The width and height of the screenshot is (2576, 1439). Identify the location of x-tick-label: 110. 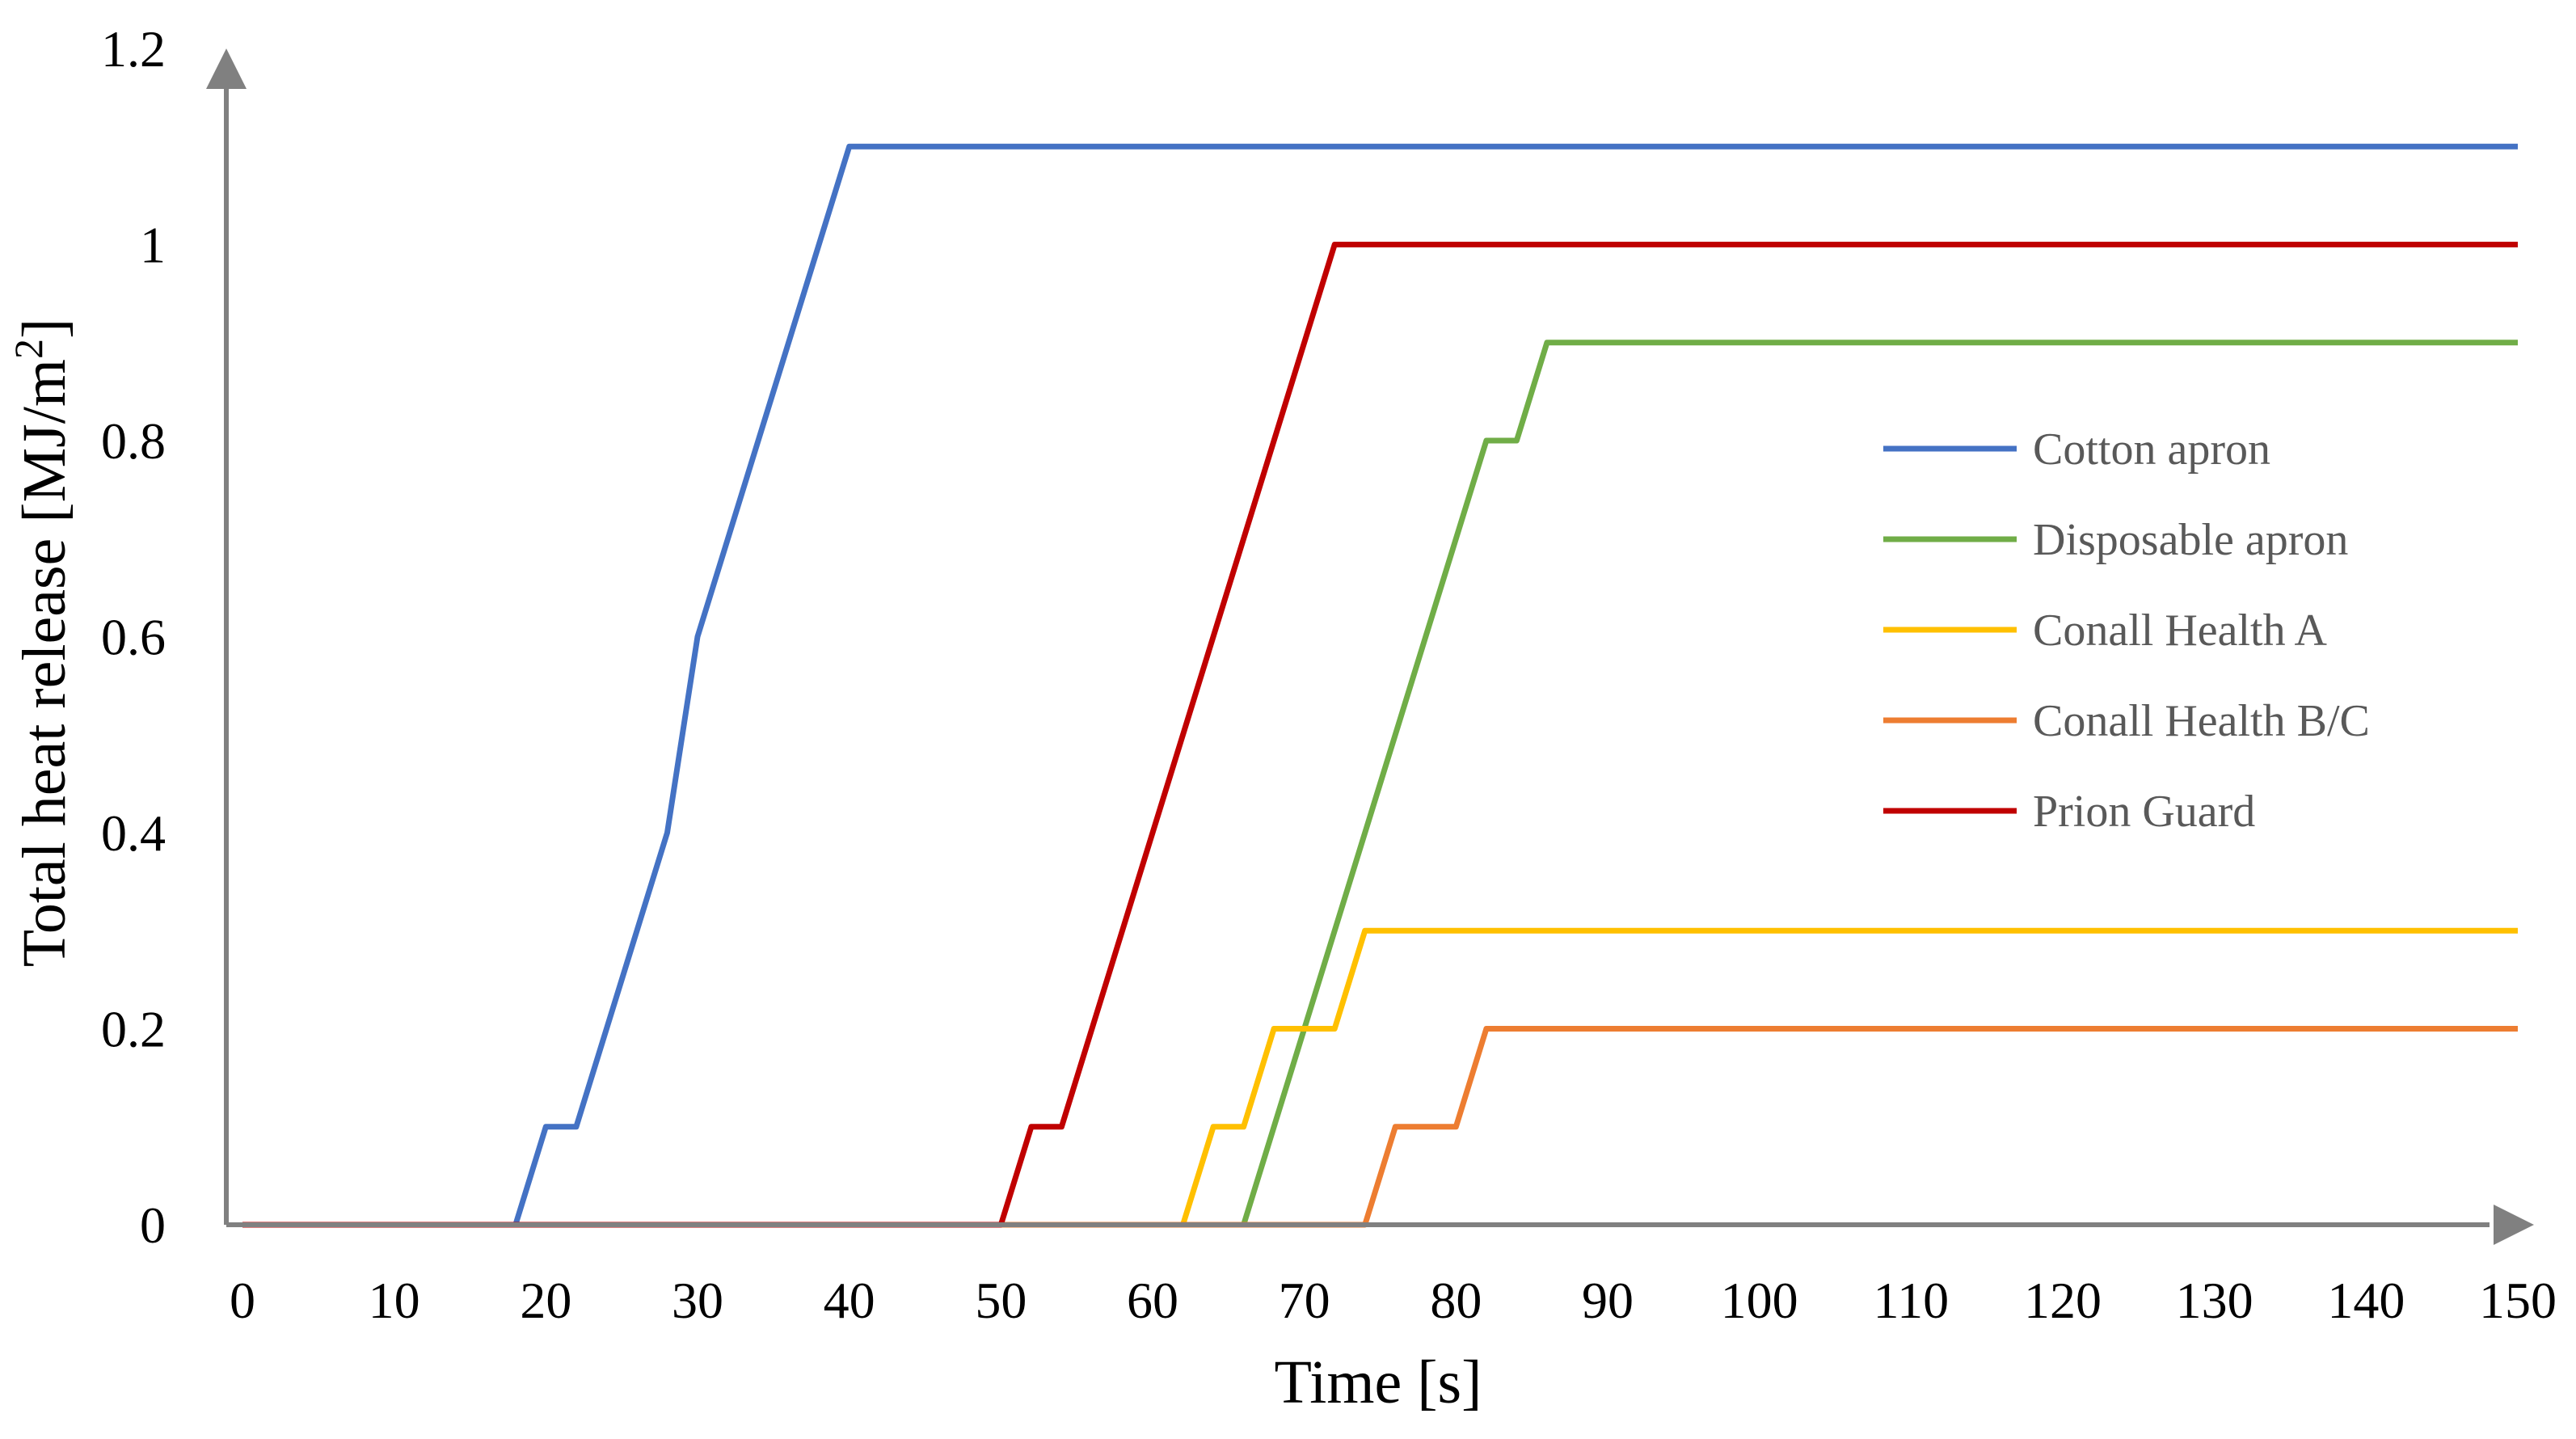
(1912, 1300).